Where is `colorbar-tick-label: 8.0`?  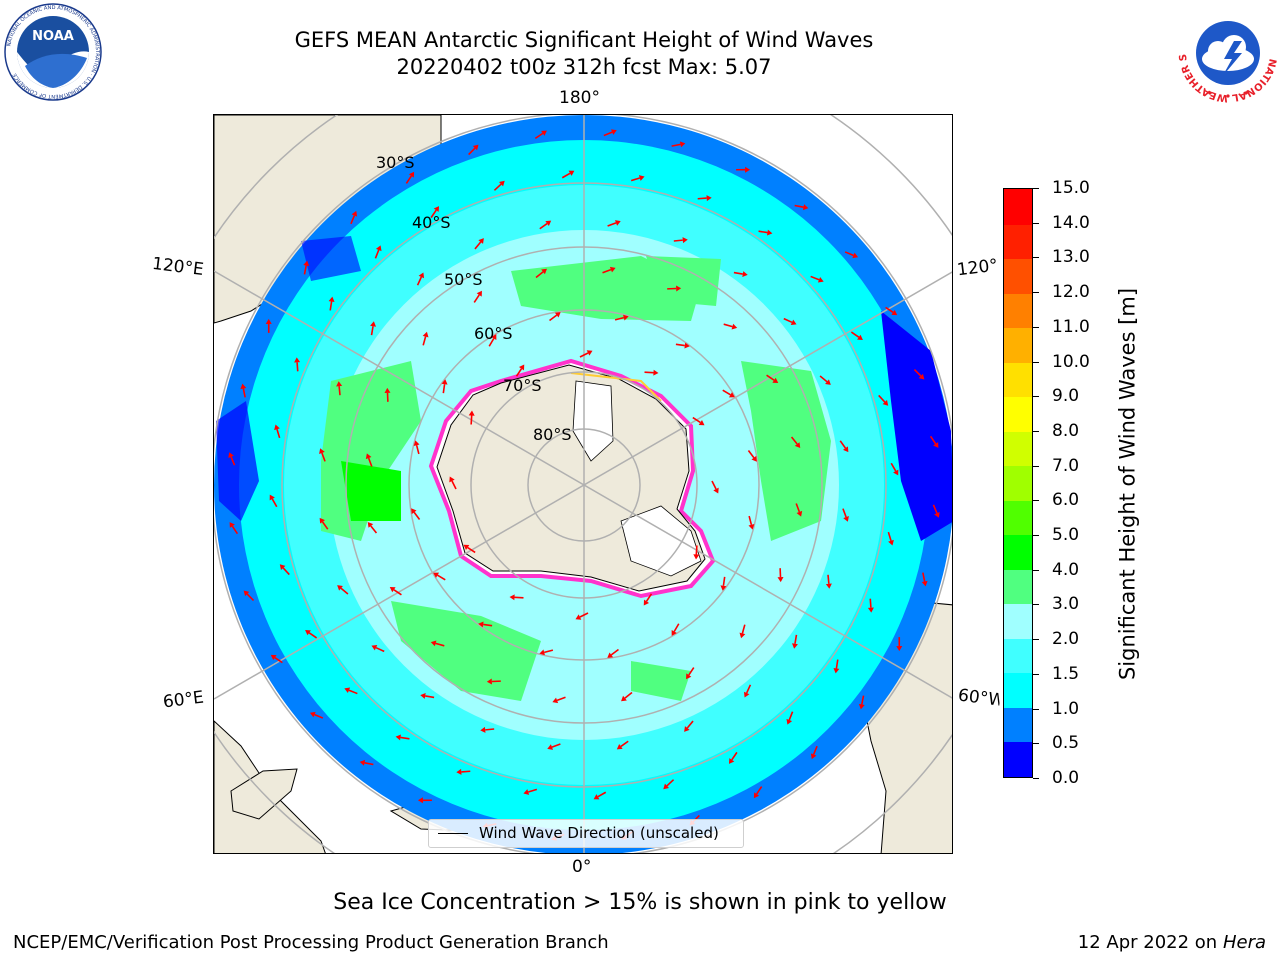
colorbar-tick-label: 8.0 is located at coordinates (1066, 430).